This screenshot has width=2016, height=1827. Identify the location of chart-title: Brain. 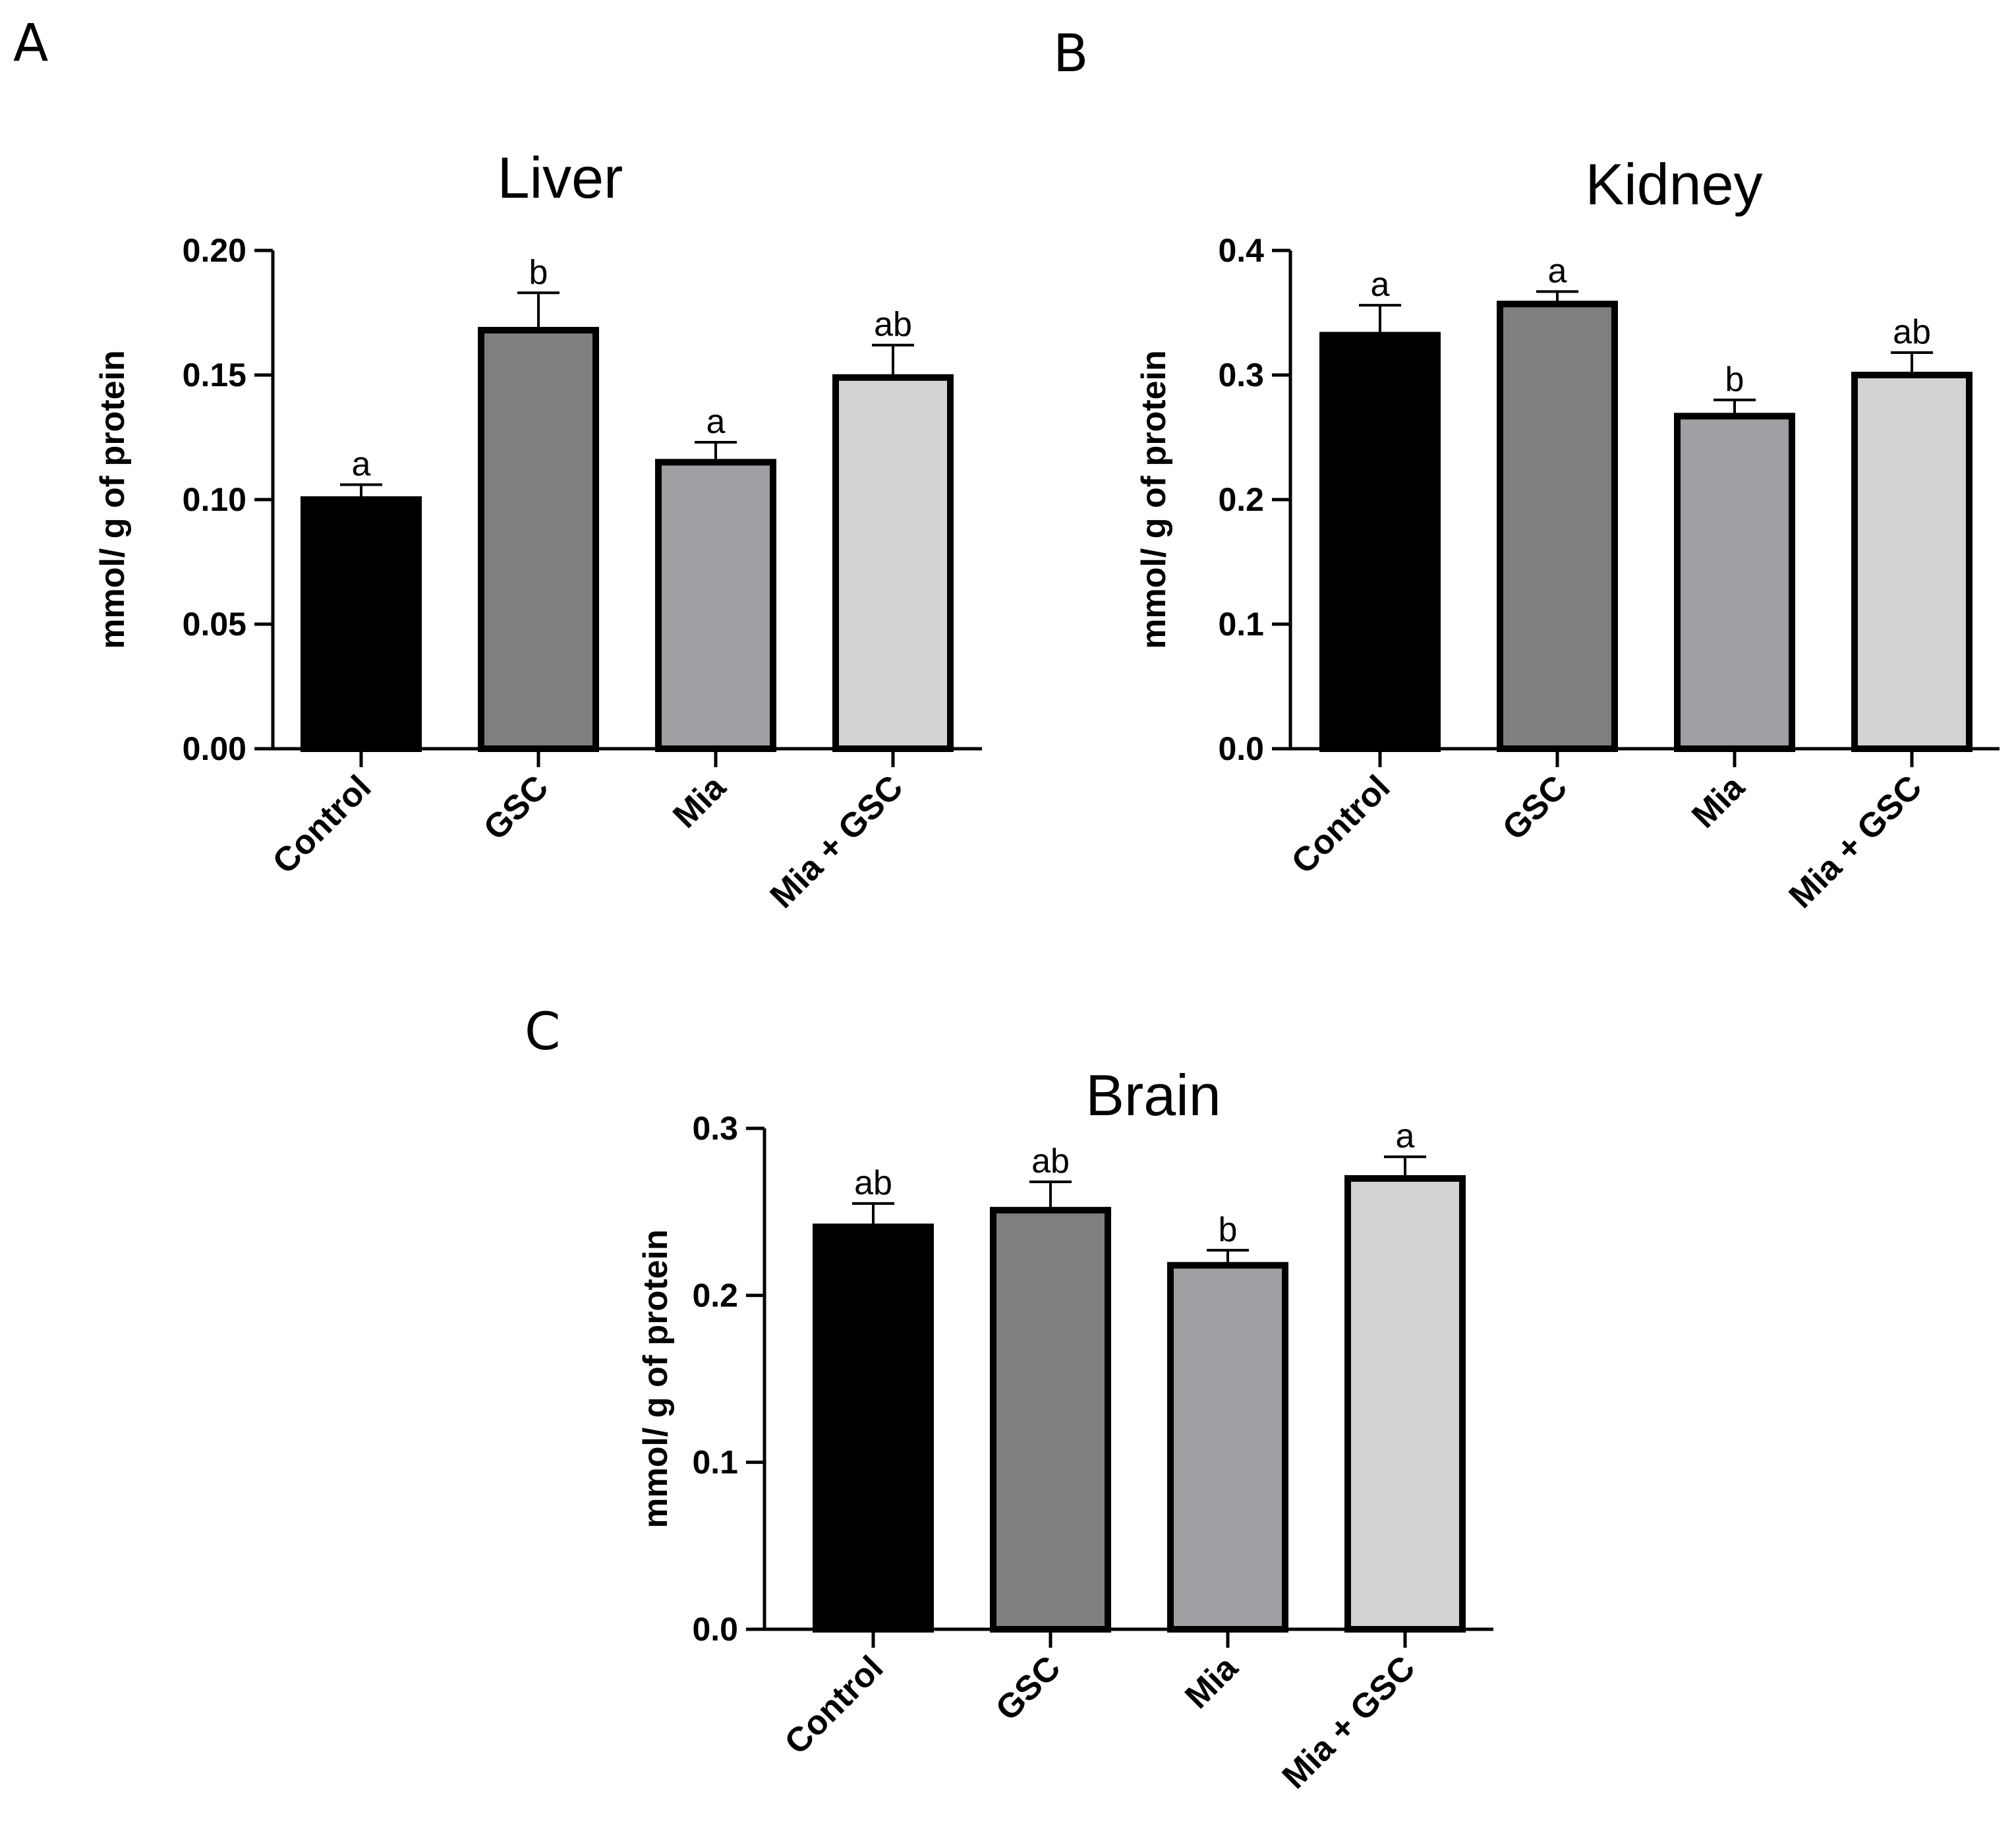
(1153, 1095).